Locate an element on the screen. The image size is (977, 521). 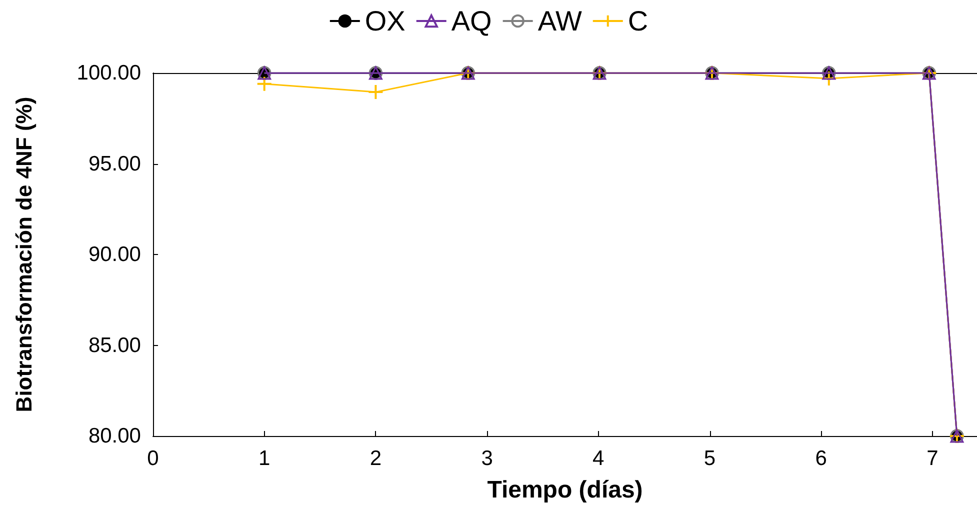
x-axis-title: Tiempo (días) is located at coordinates (565, 490).